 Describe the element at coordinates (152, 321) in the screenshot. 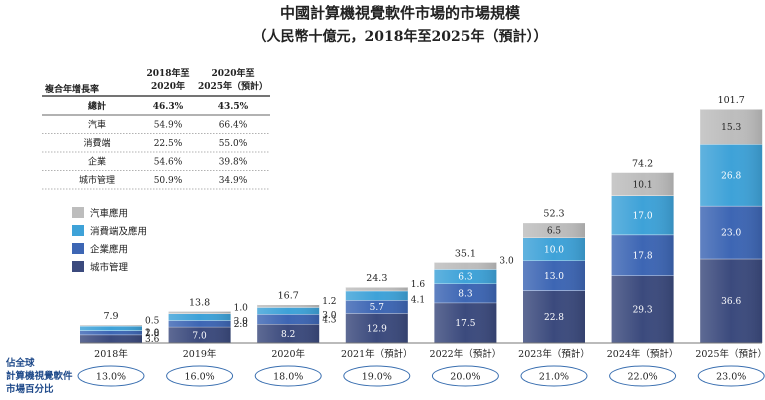

I see `bar-value-label: 0.5` at that location.